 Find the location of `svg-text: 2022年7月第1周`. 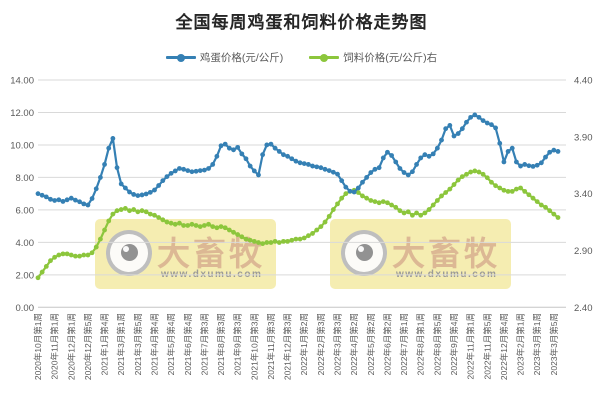

svg-text: 2022年7月第1周 is located at coordinates (404, 344).